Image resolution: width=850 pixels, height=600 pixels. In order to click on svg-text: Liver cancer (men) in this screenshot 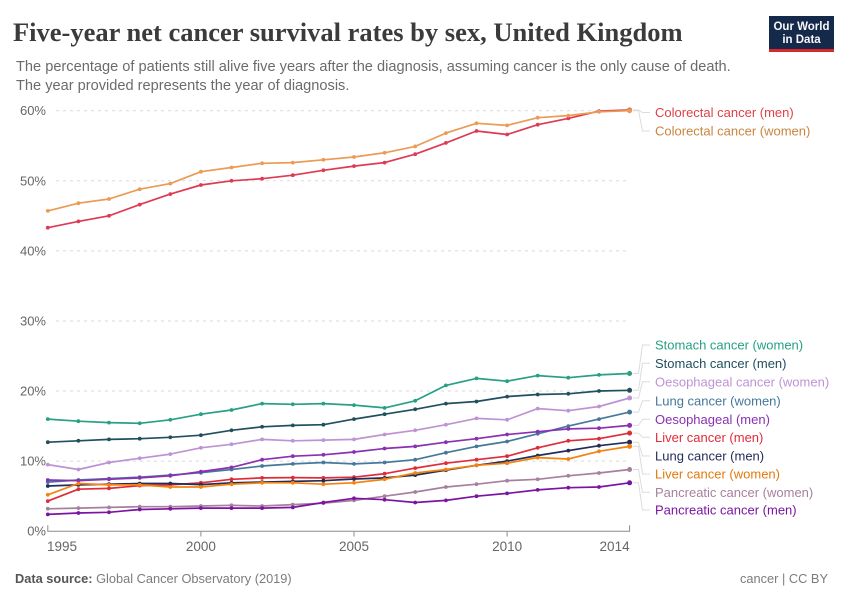, I will do `click(709, 437)`.